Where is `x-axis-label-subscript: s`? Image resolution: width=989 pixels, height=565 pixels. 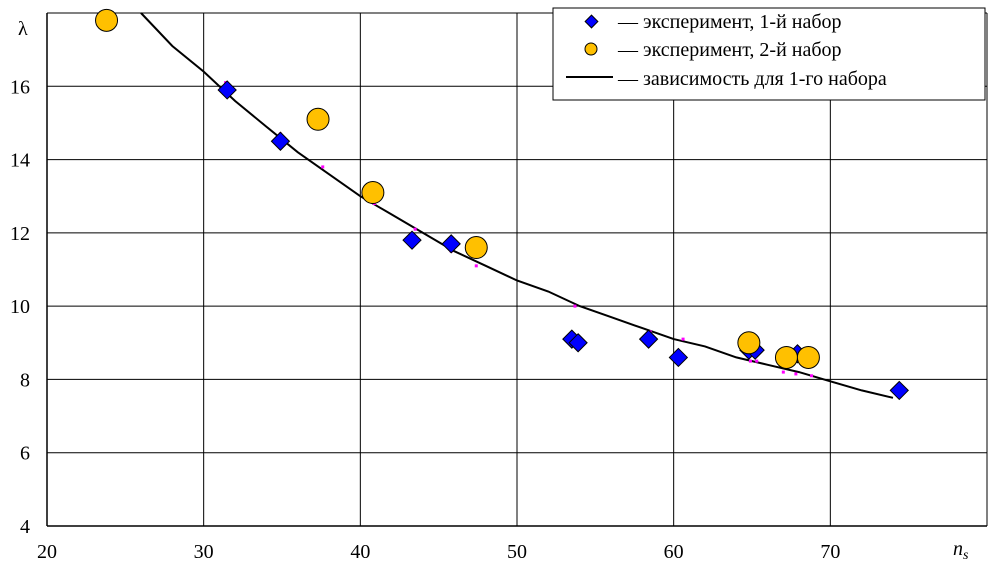 x-axis-label-subscript: s is located at coordinates (966, 555).